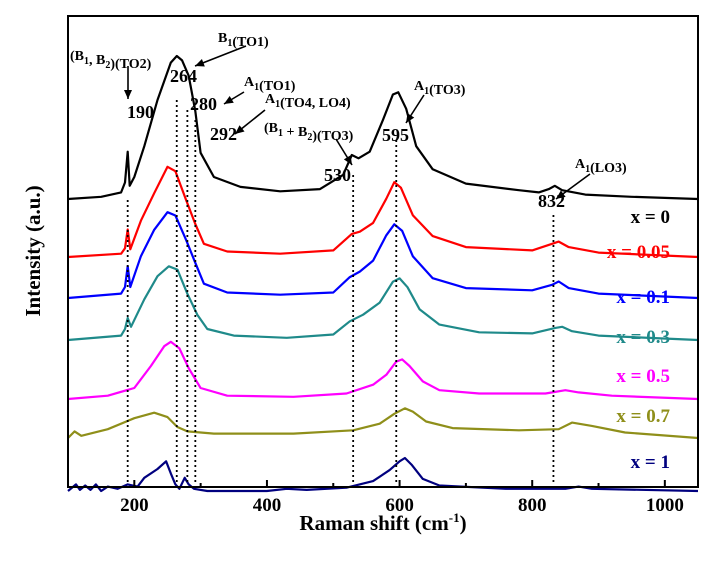 The image size is (720, 573). I want to click on legend-label-6: x = 1, so click(650, 462).